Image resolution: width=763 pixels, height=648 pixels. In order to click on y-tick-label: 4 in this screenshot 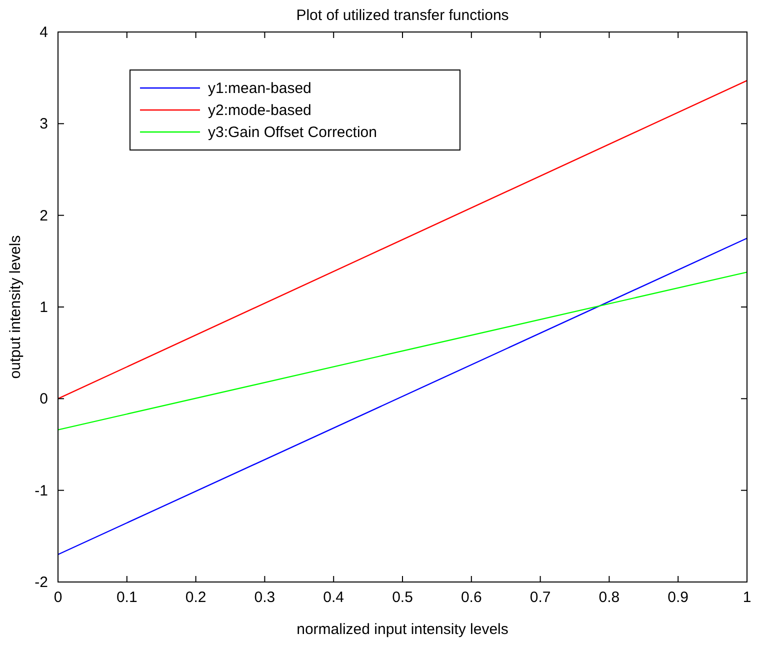, I will do `click(44, 32)`.